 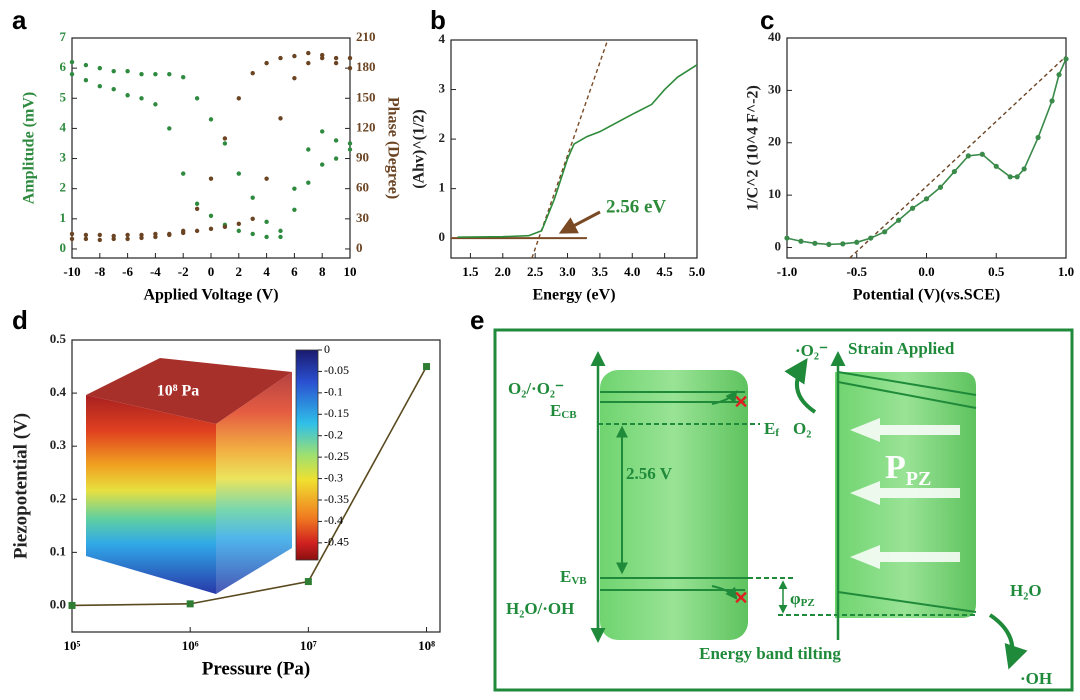 What do you see at coordinates (927, 295) in the screenshot?
I see `x-axis-label: Potential (V)(vs.SCE)` at bounding box center [927, 295].